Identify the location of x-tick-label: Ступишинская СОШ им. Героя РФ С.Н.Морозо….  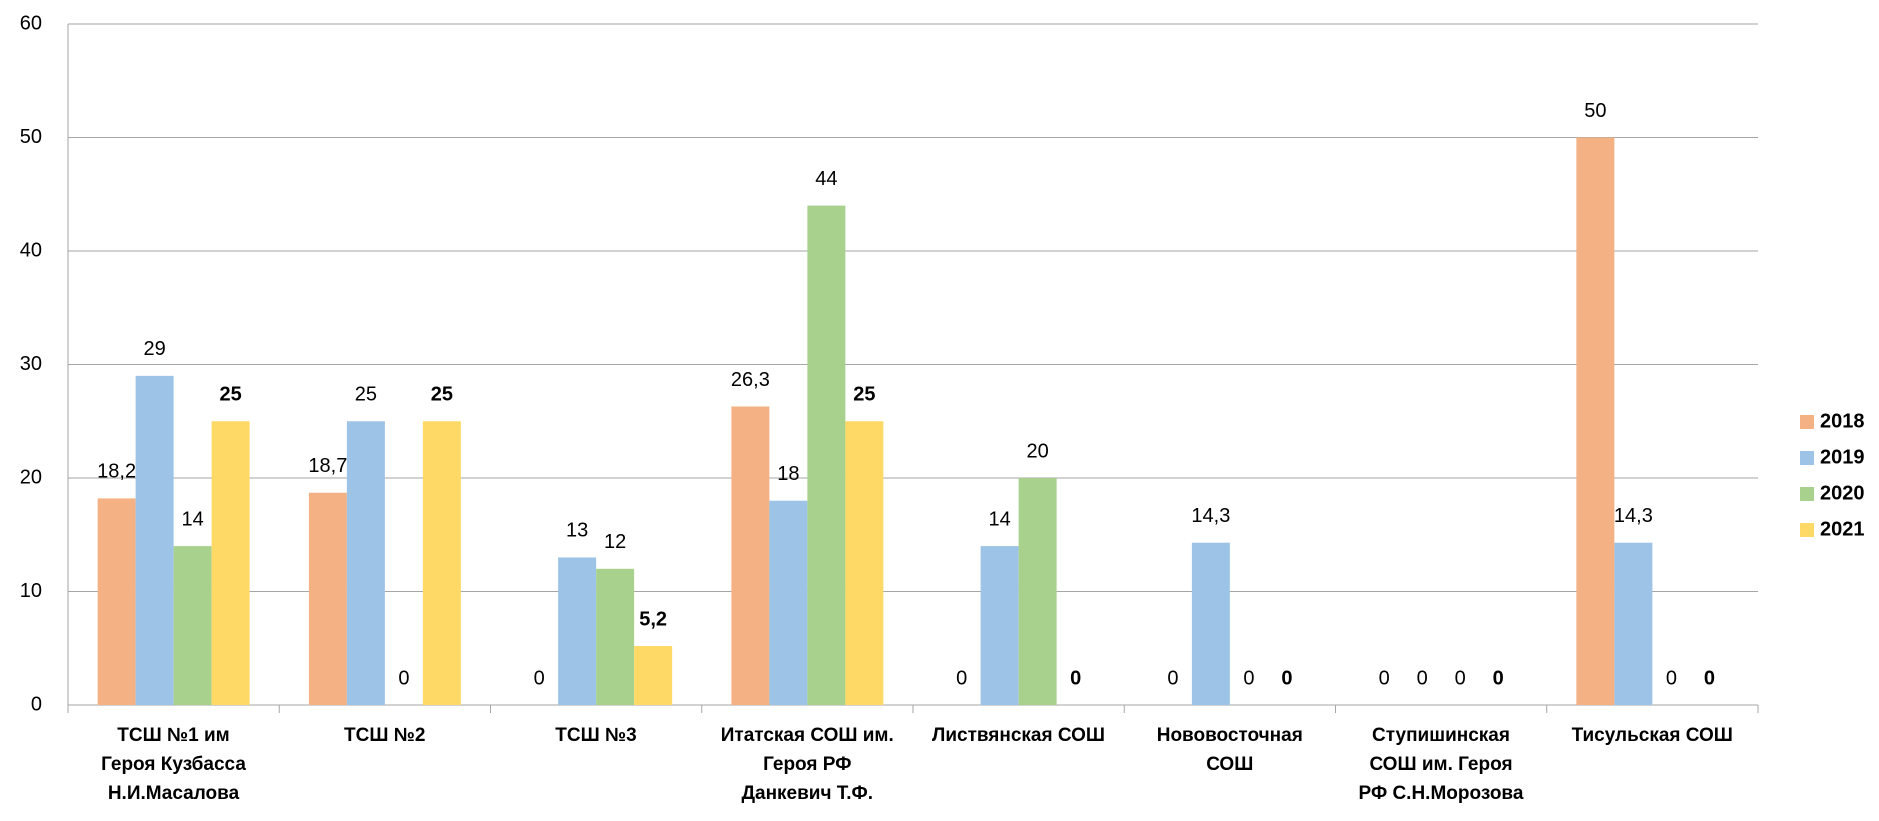
(1441, 764).